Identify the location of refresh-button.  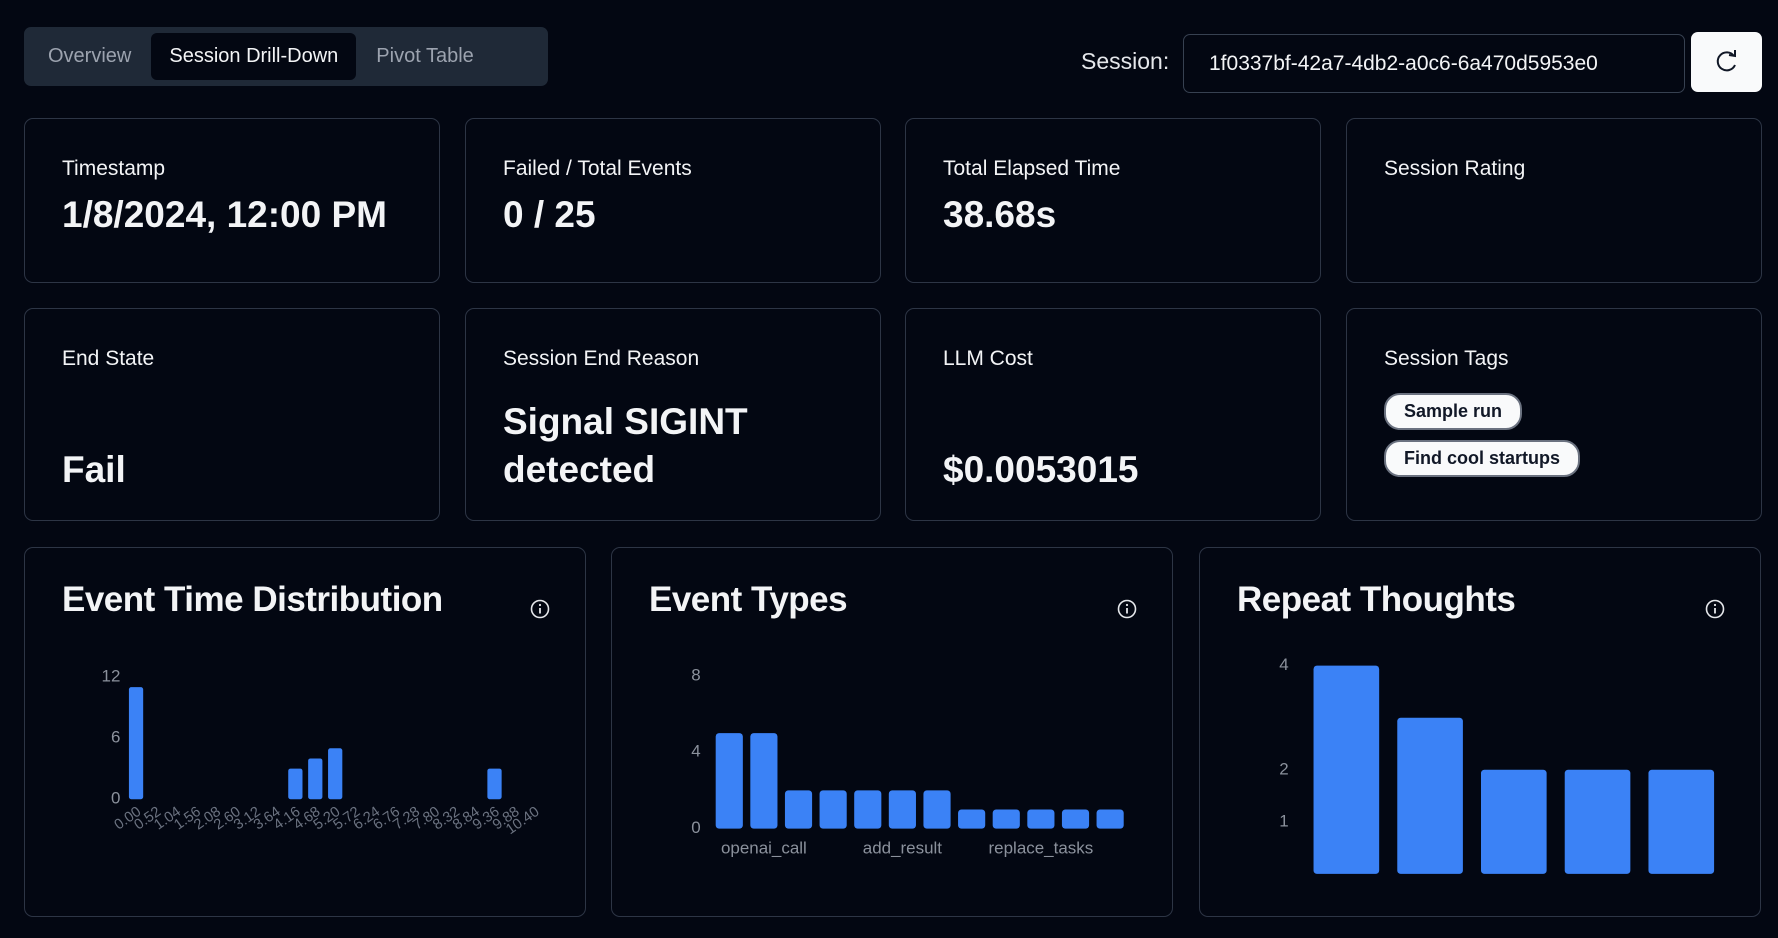
(1726, 62).